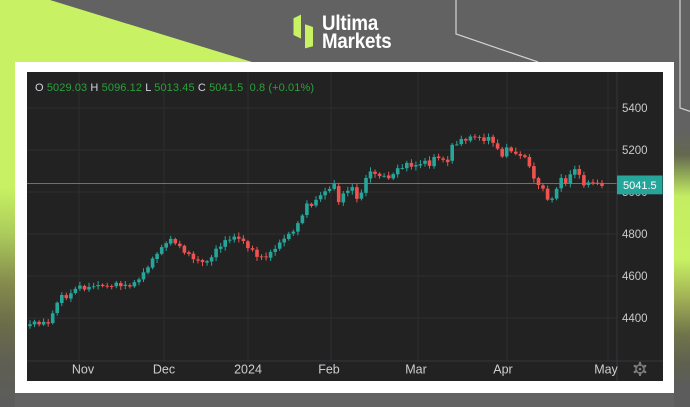 This screenshot has width=690, height=407. I want to click on svg-text: 4400, so click(635, 319).